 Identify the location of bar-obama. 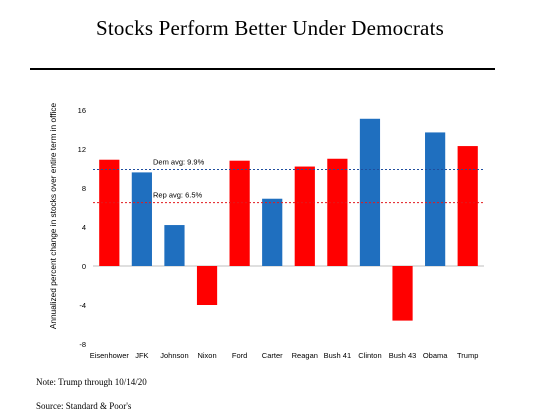
(435, 199).